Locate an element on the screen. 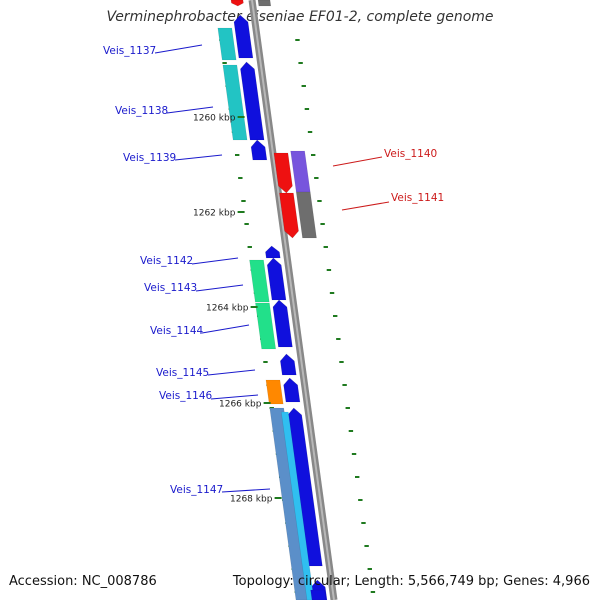 The image size is (600, 600). genome-backbone-highlight is located at coordinates (293, 300).